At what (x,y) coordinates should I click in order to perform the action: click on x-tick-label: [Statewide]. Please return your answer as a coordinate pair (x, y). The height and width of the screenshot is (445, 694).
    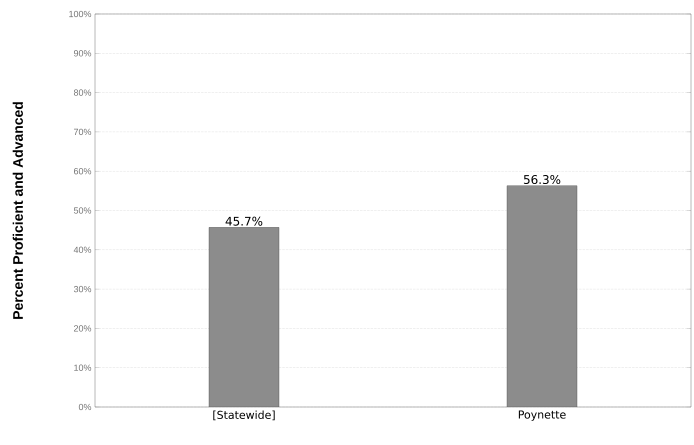
    Looking at the image, I should click on (244, 415).